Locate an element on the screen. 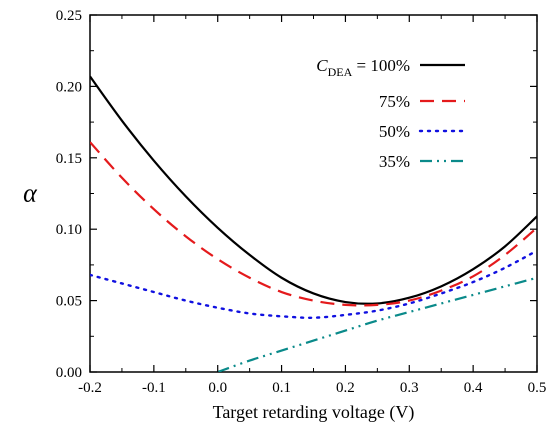 Image resolution: width=556 pixels, height=435 pixels. y-tick-label: 0.00 is located at coordinates (69, 373).